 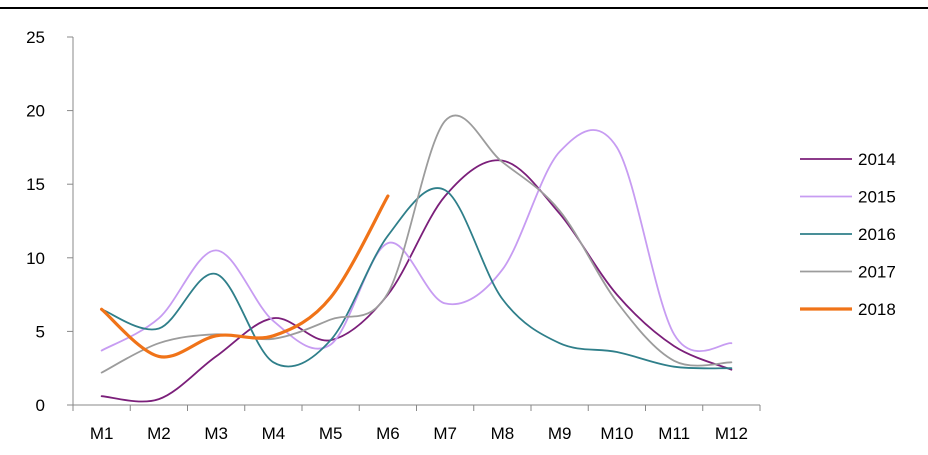 I want to click on legend-label-2017: 2017, so click(x=877, y=272).